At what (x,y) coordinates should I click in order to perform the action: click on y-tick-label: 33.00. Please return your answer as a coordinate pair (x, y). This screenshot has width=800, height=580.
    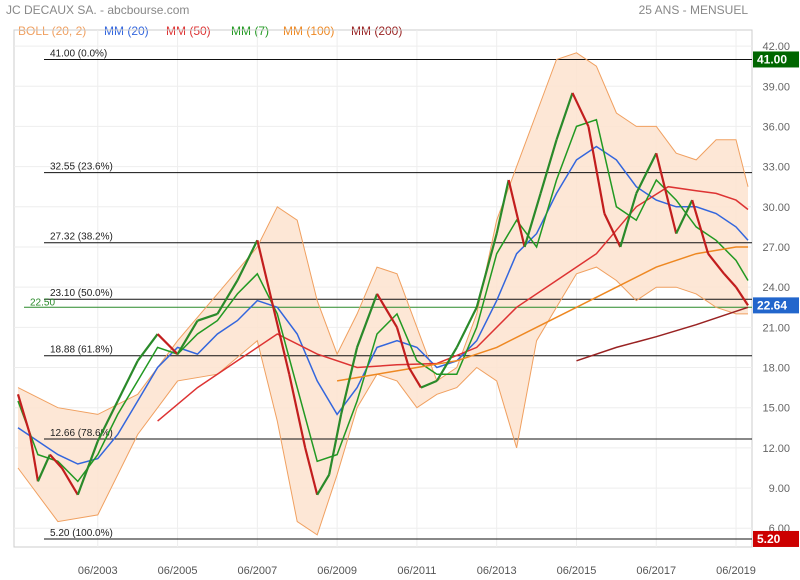
    Looking at the image, I should click on (776, 168).